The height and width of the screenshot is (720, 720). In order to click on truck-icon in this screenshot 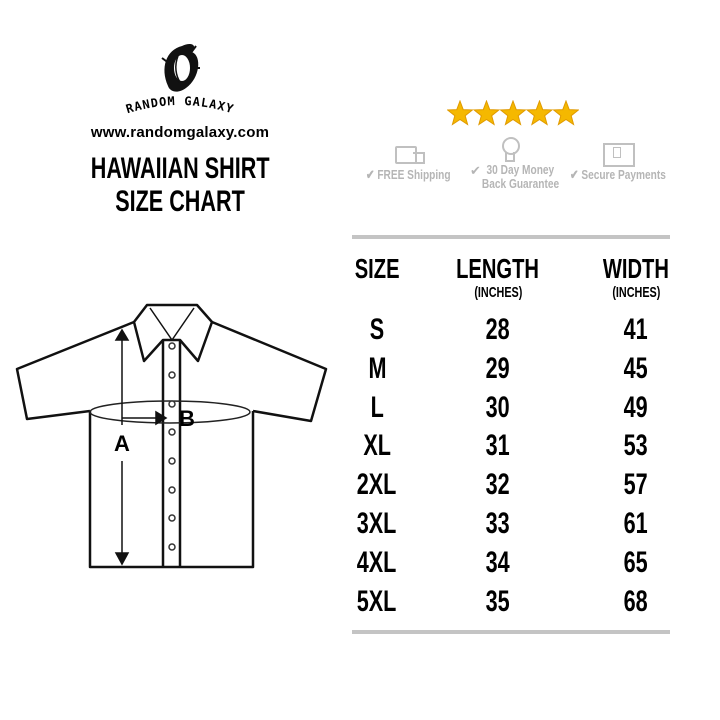, I will do `click(406, 155)`.